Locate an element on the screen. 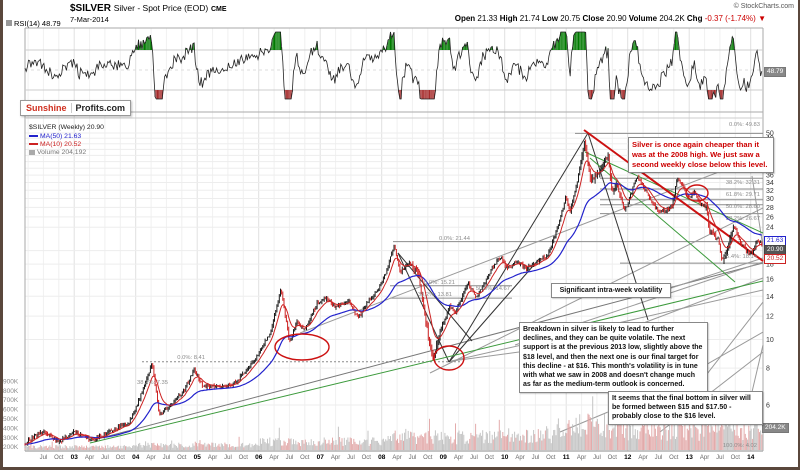  volume-value-badge: 204.2K is located at coordinates (775, 428).